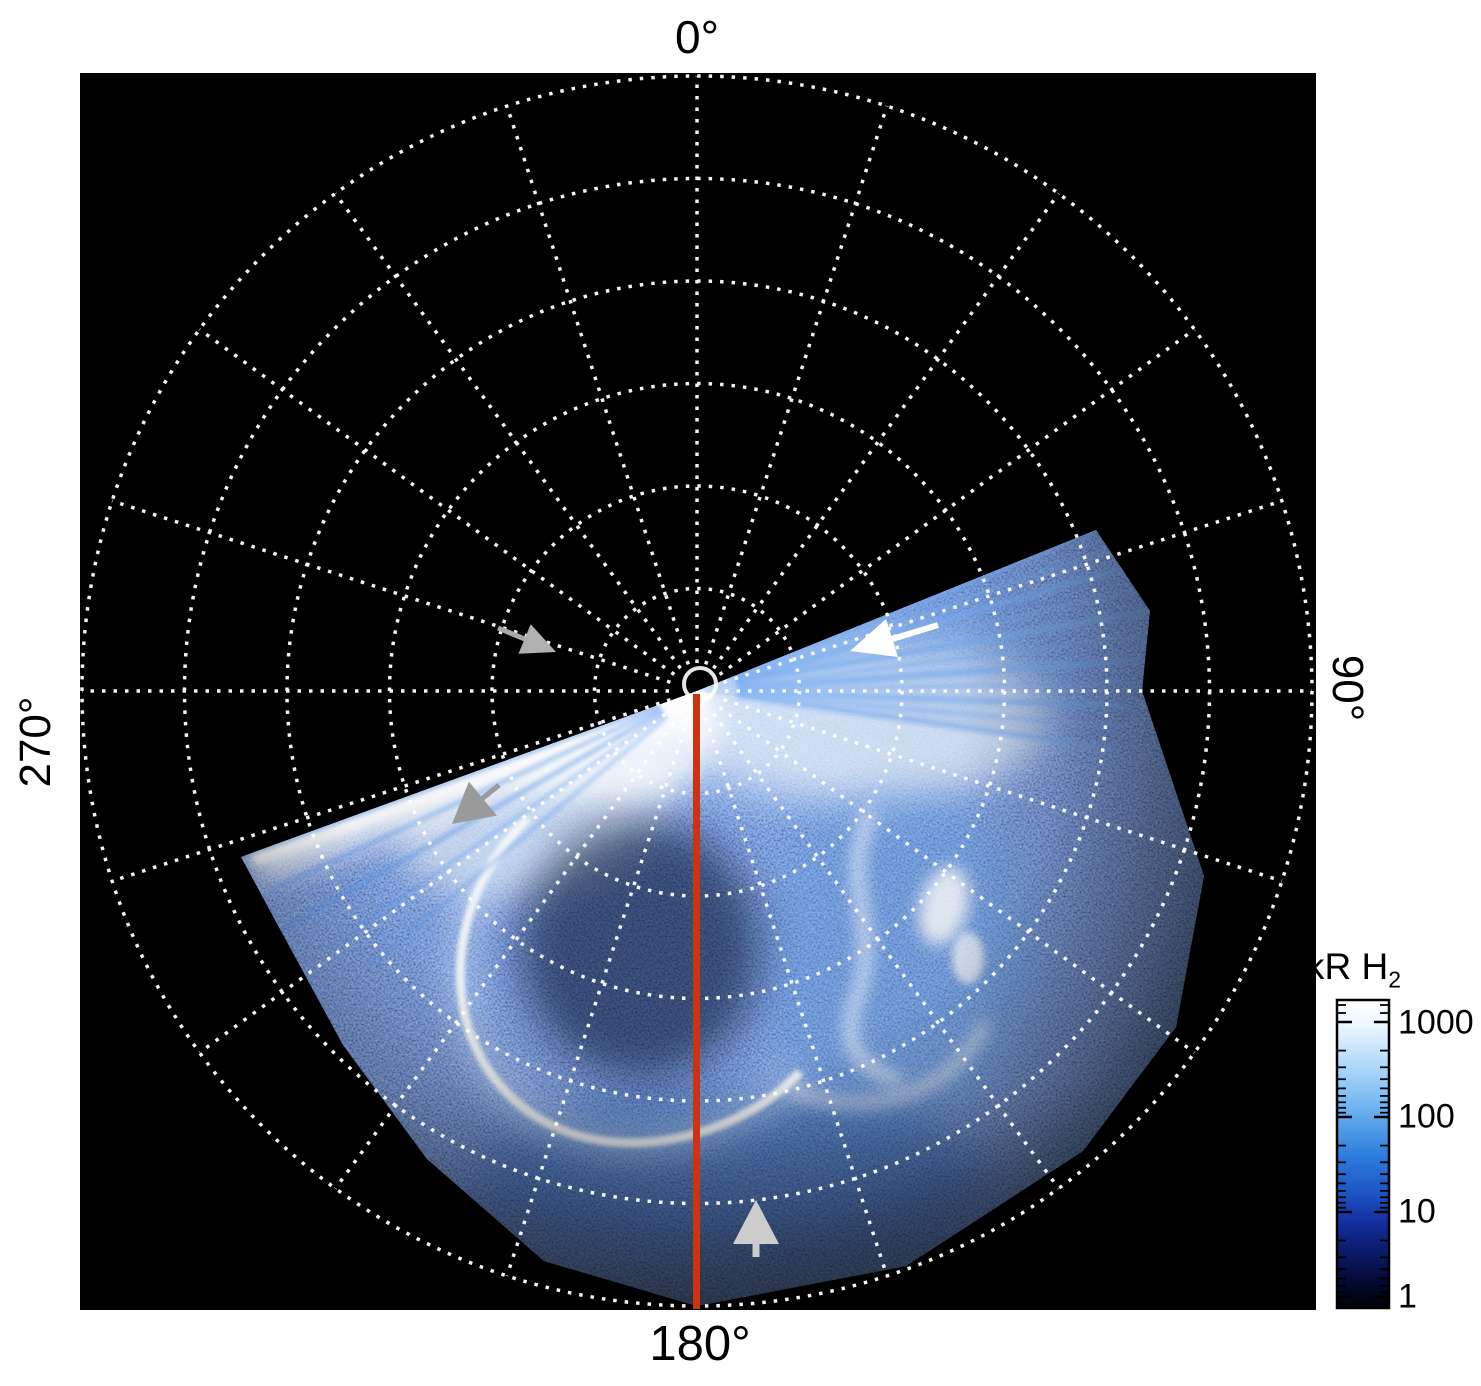  I want to click on colorbar-major-ticks, so click(1363, 1159).